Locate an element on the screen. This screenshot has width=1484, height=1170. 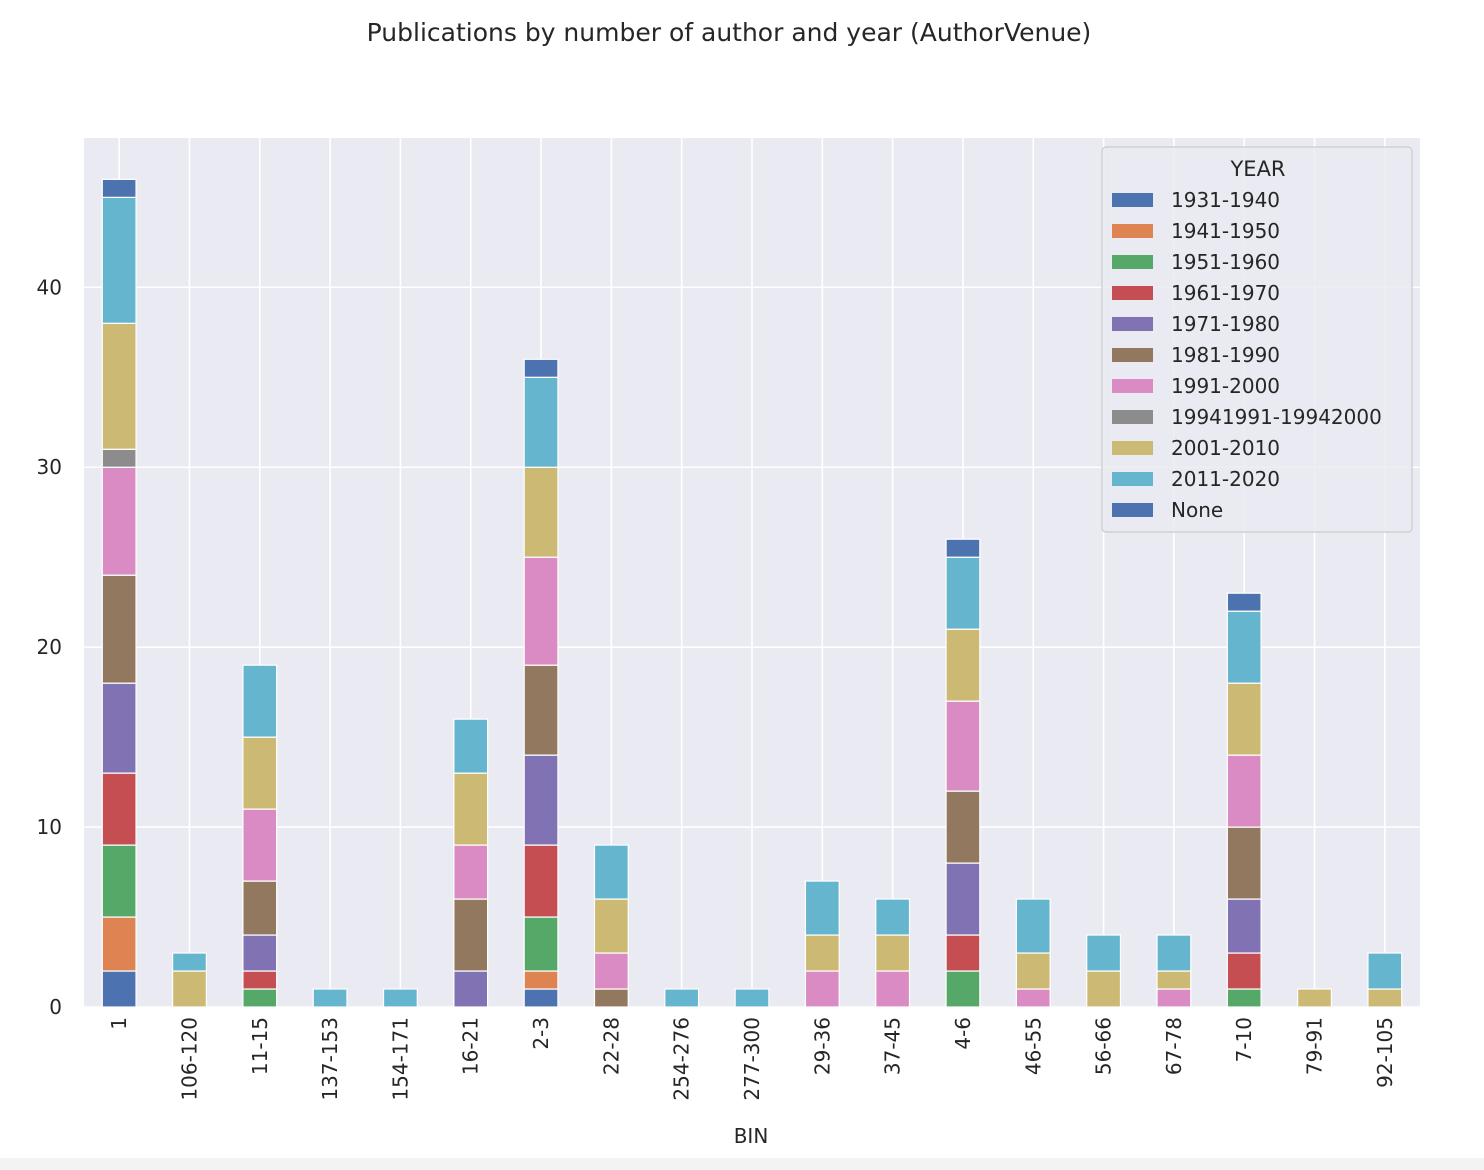
y-axis: 0 10 20 30 40 is located at coordinates (49, 647).